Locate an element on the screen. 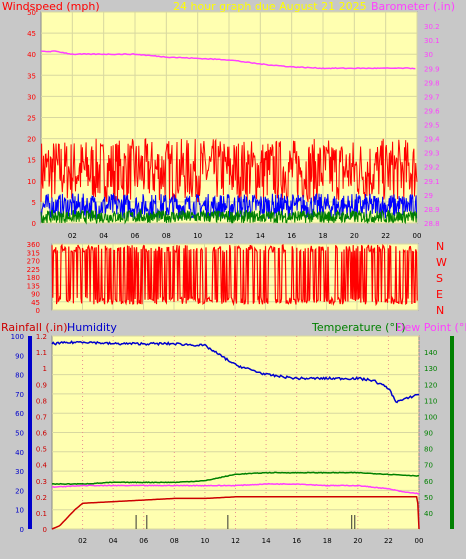 This screenshot has width=466, height=559. climate-x-tick-label: 02 is located at coordinates (82, 541).